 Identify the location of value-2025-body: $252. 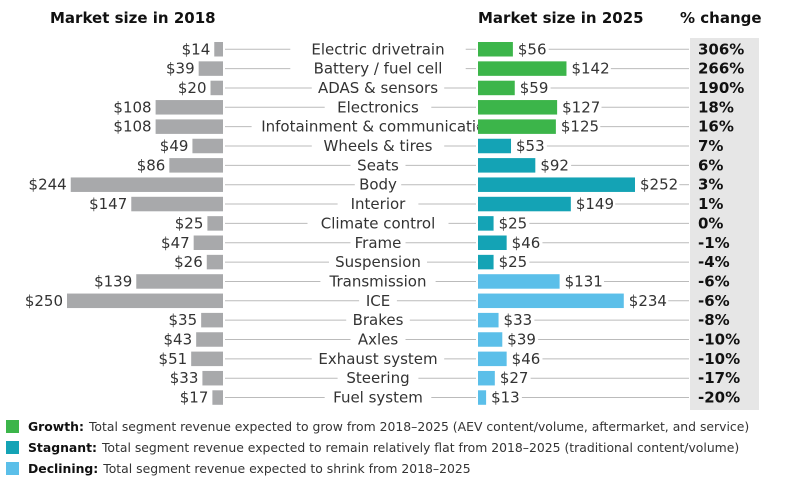
(659, 185).